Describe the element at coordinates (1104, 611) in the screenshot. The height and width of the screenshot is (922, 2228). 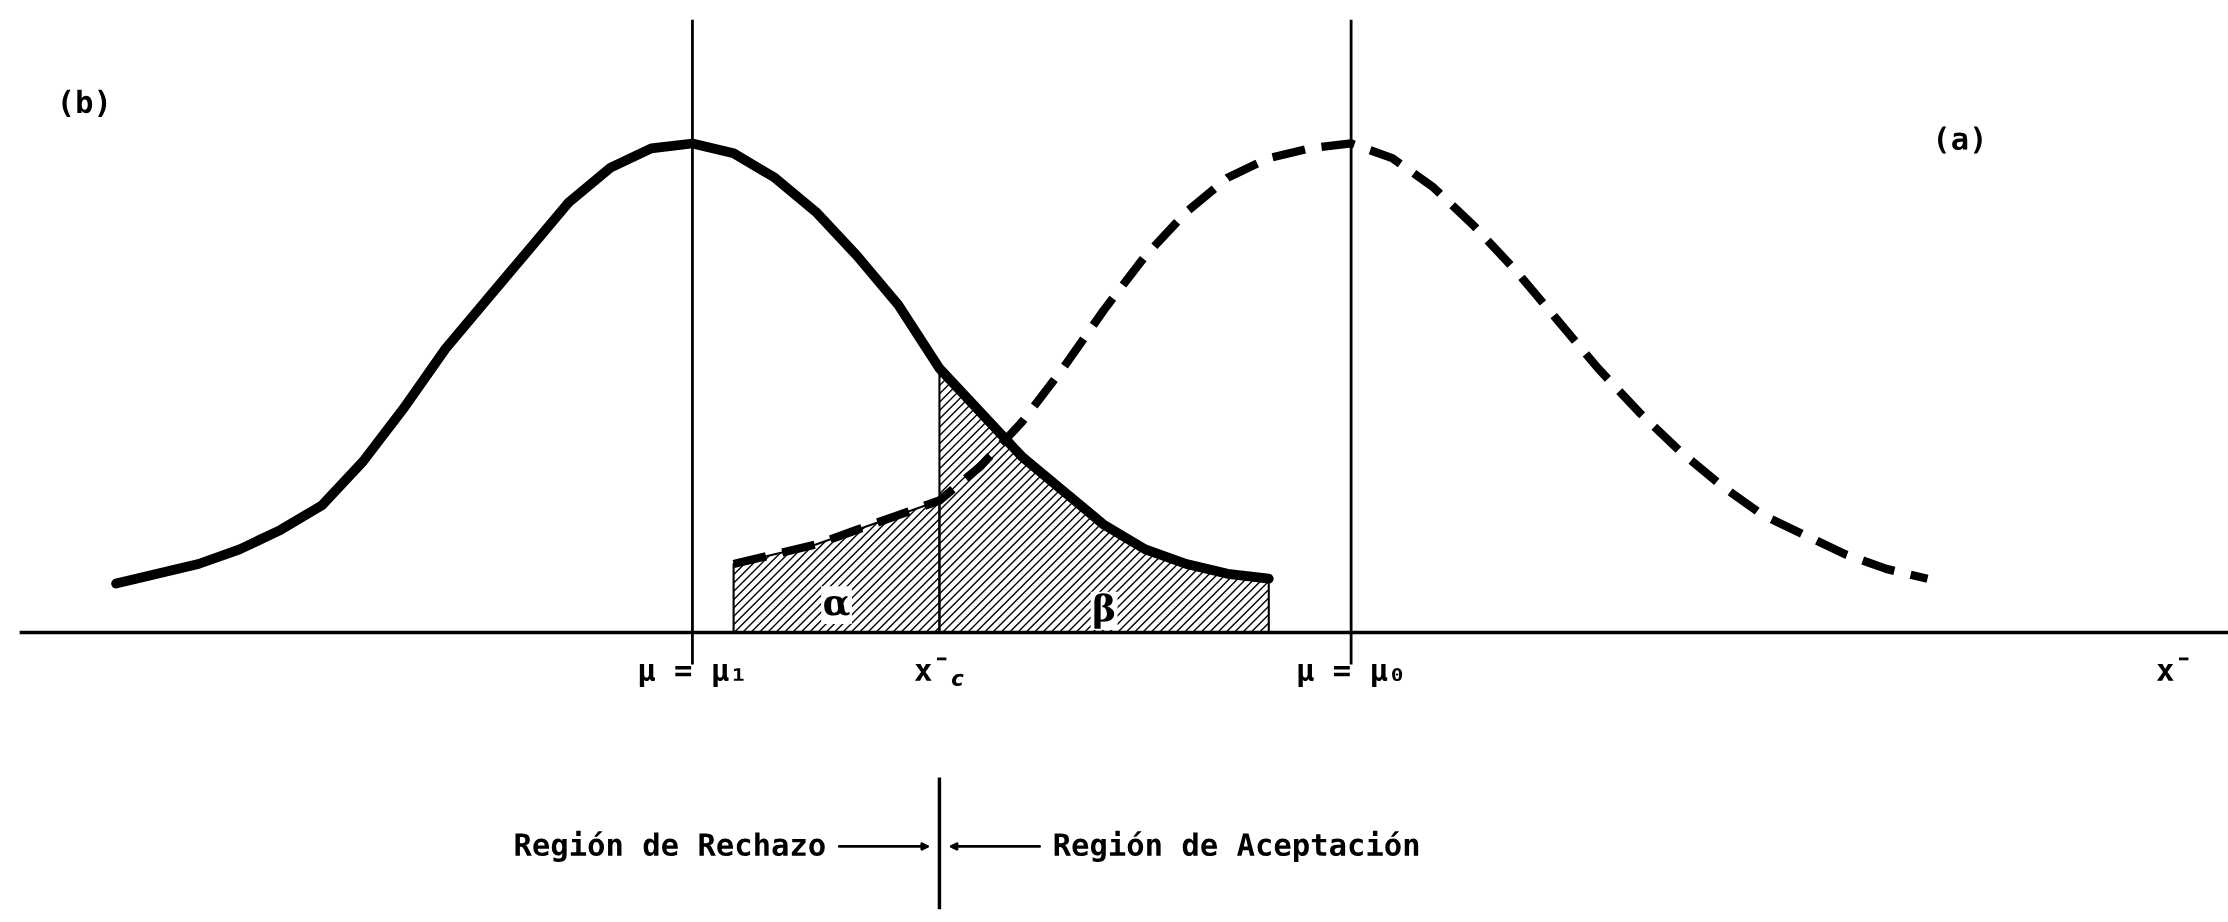
I see `annotation: β` at that location.